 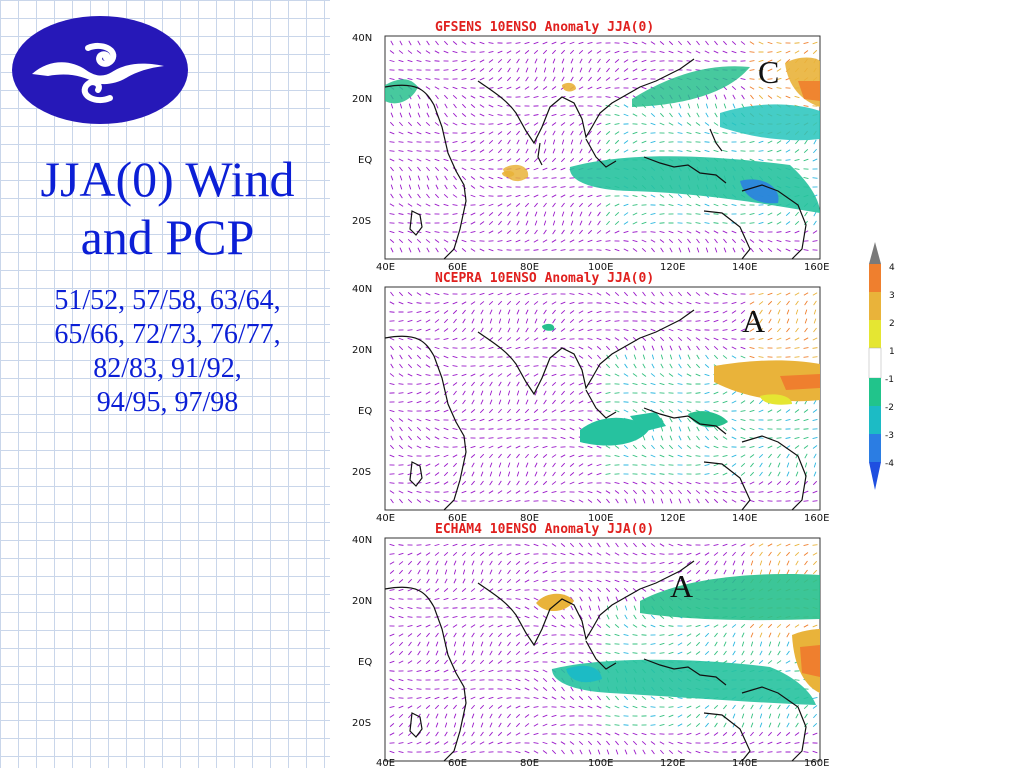 I want to click on lon-label-100e: 100E, so click(x=600, y=763).